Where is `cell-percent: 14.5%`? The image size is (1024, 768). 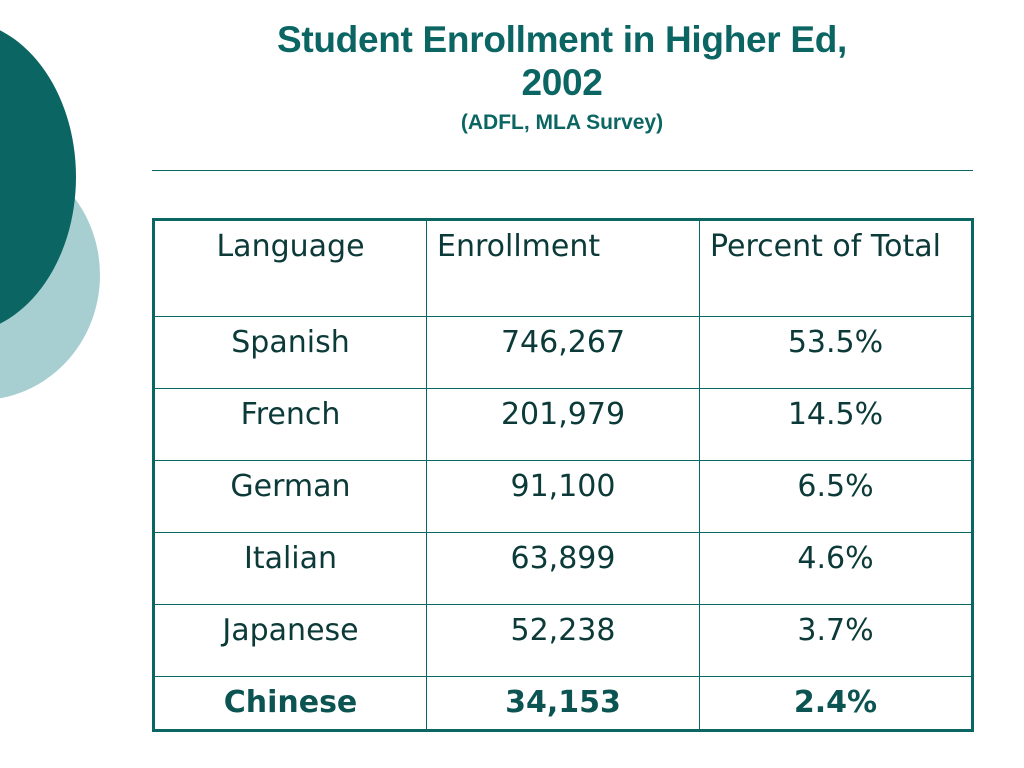
cell-percent: 14.5% is located at coordinates (836, 424).